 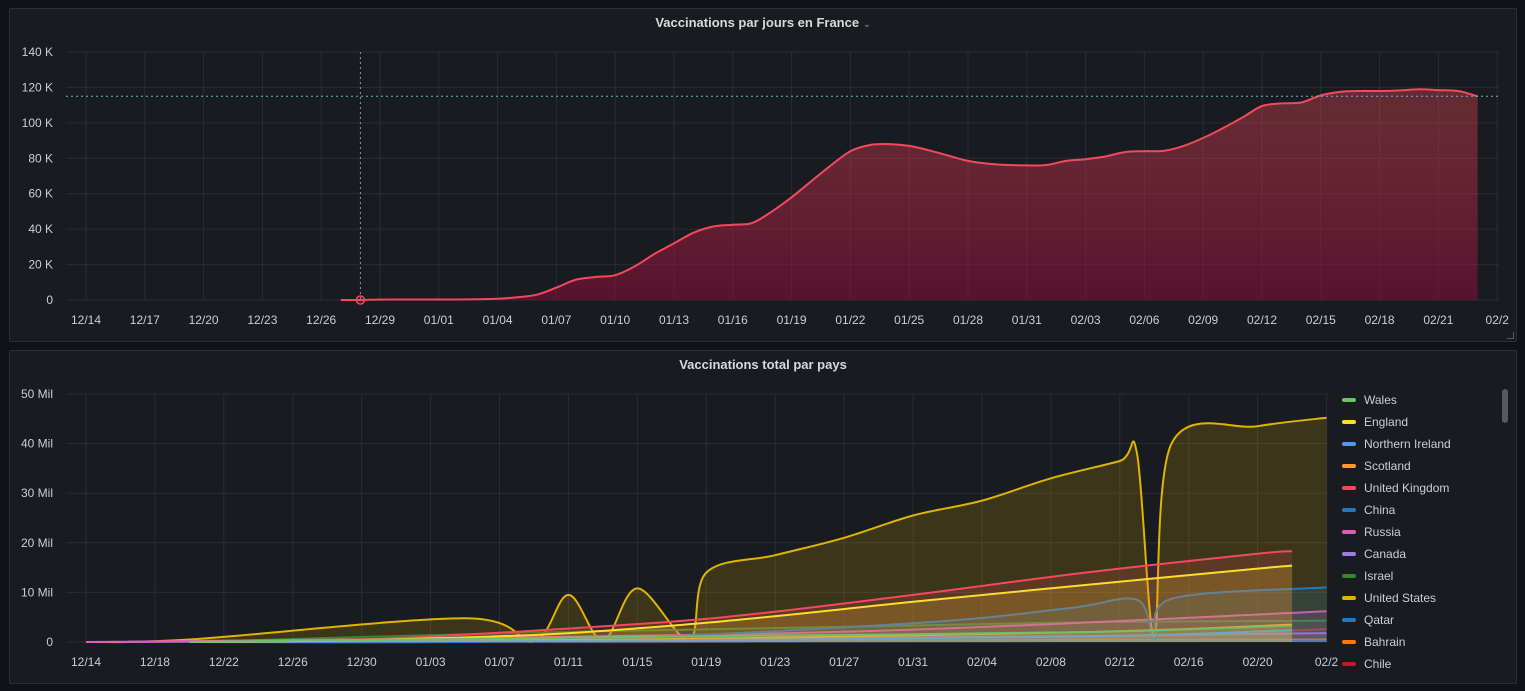 I want to click on y-tick-label: 40 K, so click(x=40, y=229).